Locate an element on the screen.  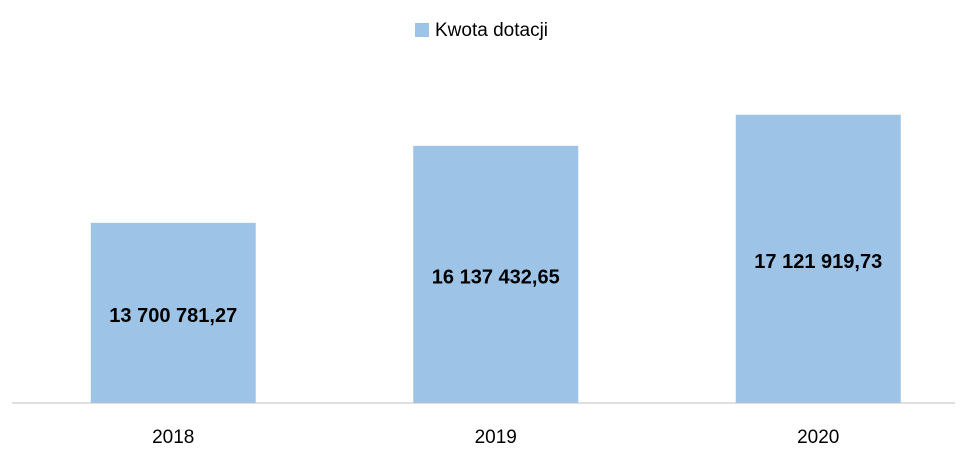
data-label: 13 700 781,27 is located at coordinates (173, 316).